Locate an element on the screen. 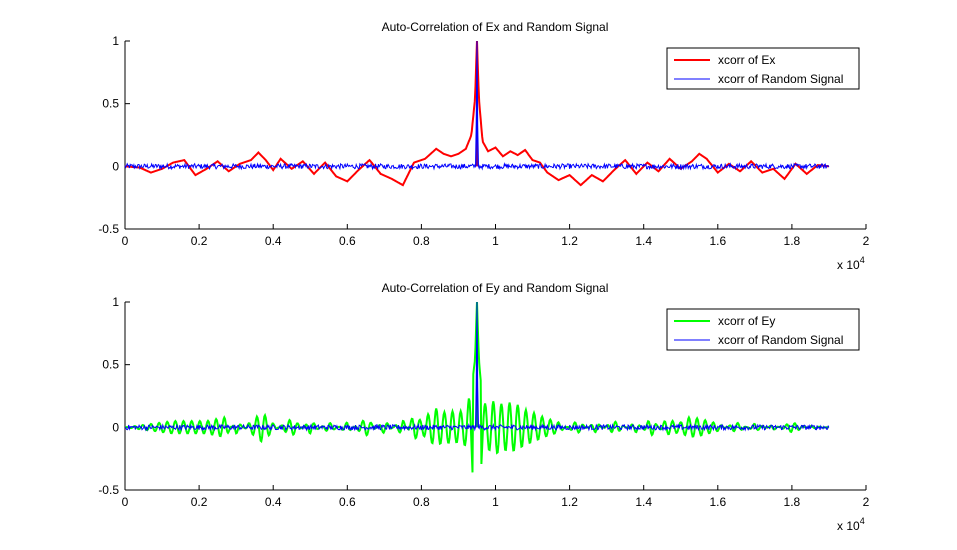 Image resolution: width=957 pixels, height=550 pixels. legend: xcorr of Ey xcorr of Random Signal is located at coordinates (763, 329).